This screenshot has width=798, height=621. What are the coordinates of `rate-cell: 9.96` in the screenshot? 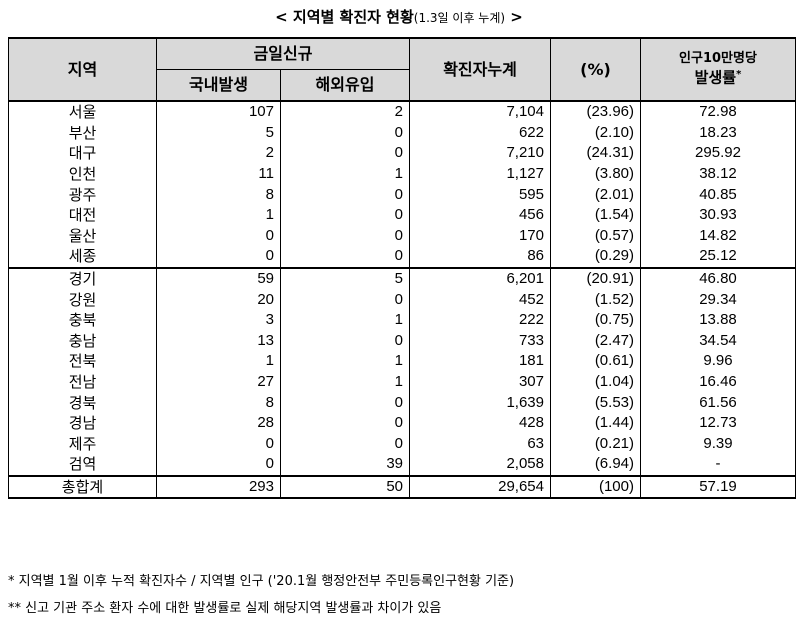 It's located at (718, 361).